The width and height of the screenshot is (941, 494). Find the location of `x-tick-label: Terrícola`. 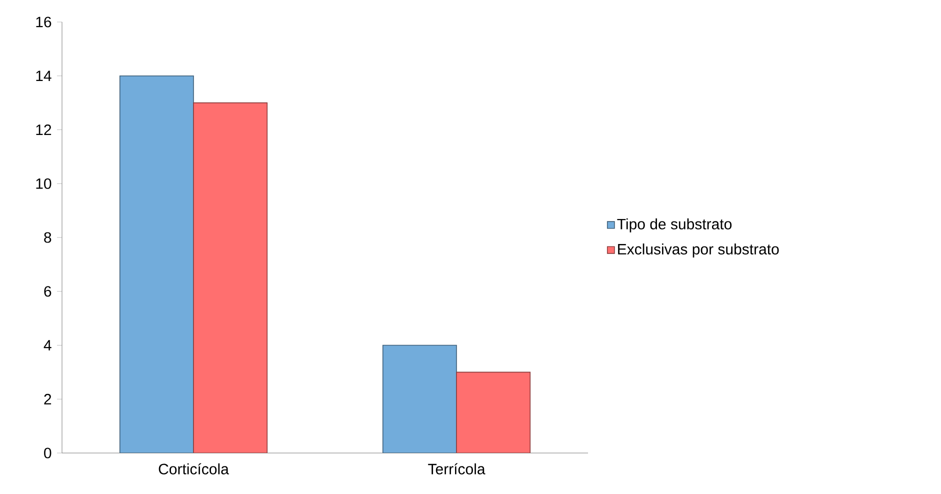

x-tick-label: Terrícola is located at coordinates (457, 468).